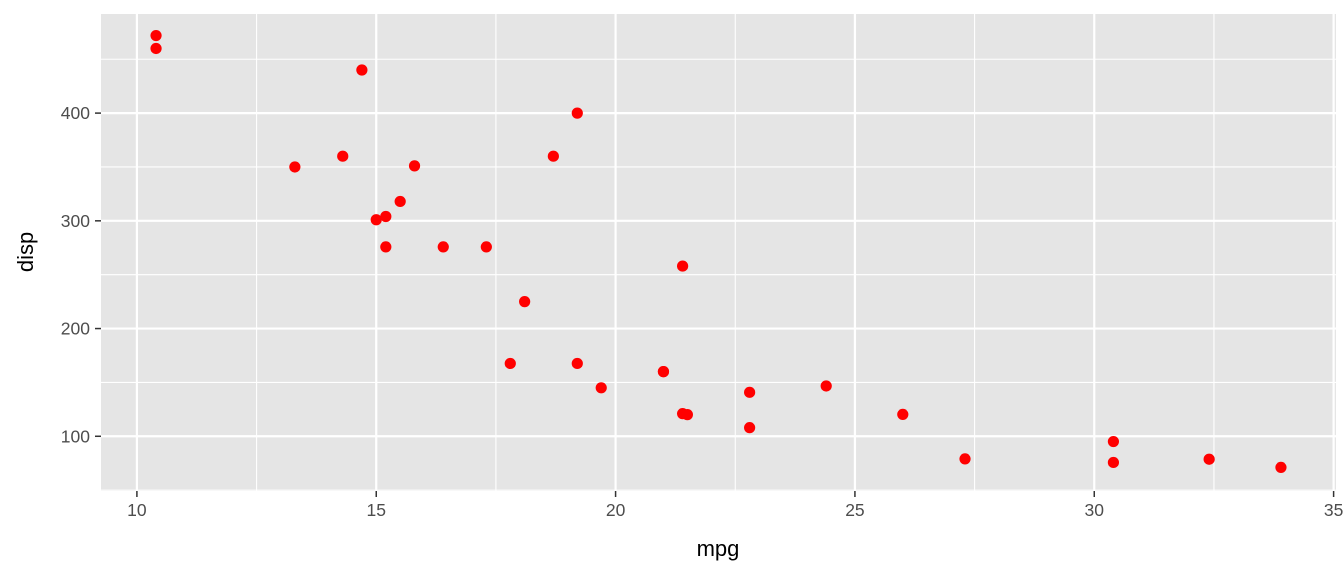 This screenshot has width=1344, height=576. What do you see at coordinates (75, 221) in the screenshot?
I see `y-tick-label: 300` at bounding box center [75, 221].